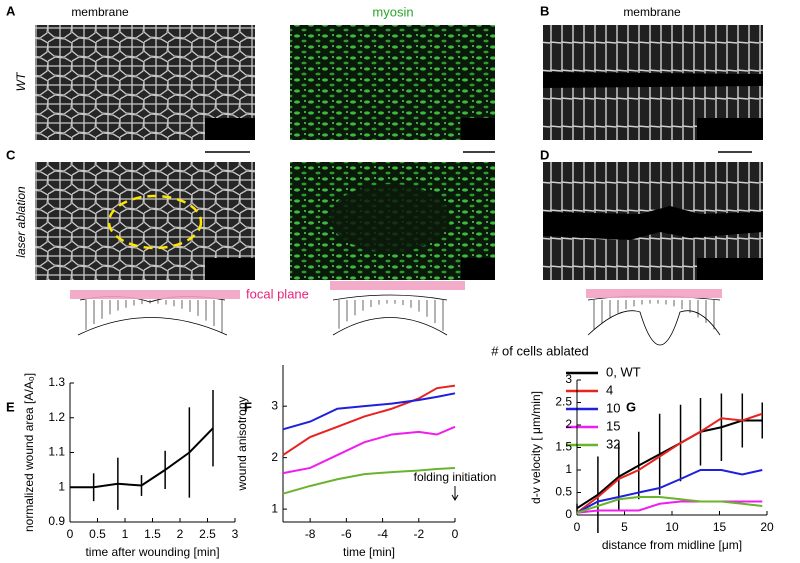 The image size is (800, 563). What do you see at coordinates (613, 425) in the screenshot?
I see `legend-label: 15` at bounding box center [613, 425].